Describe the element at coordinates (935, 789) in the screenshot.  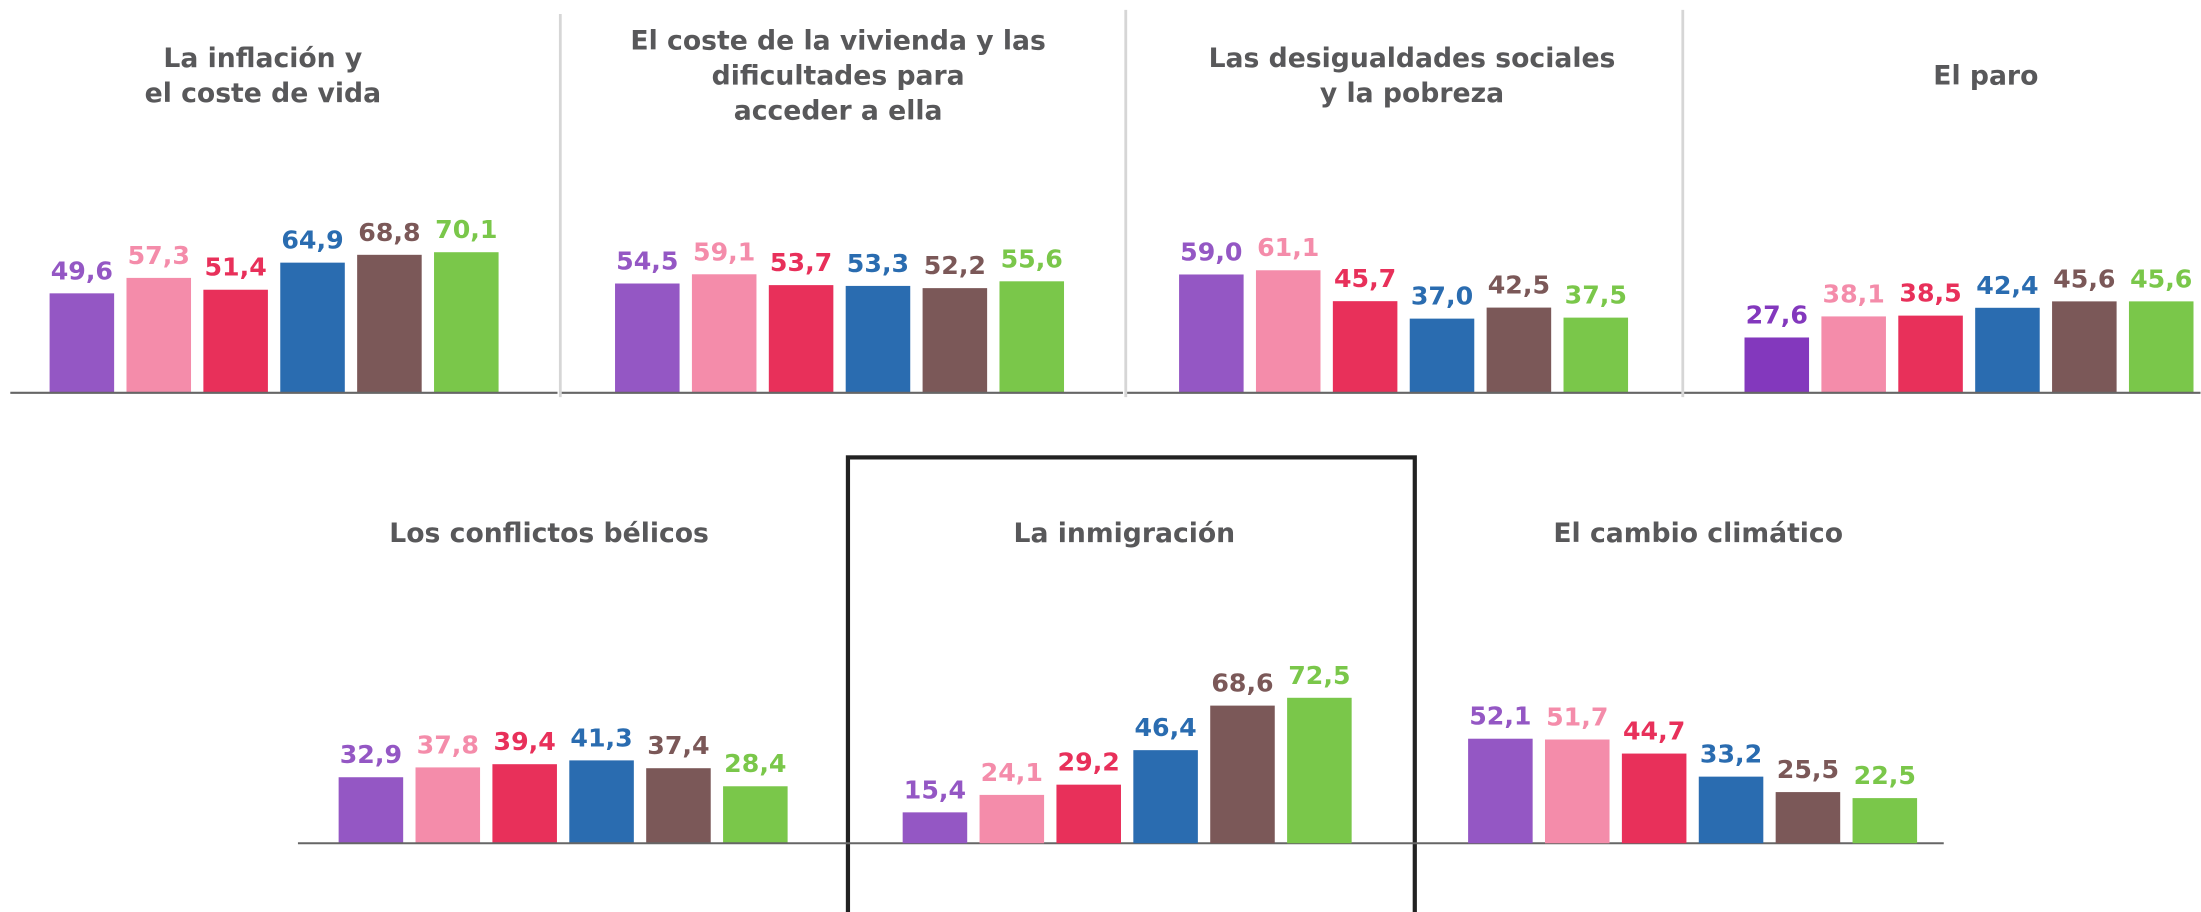
I see `value-label: 15,4` at that location.